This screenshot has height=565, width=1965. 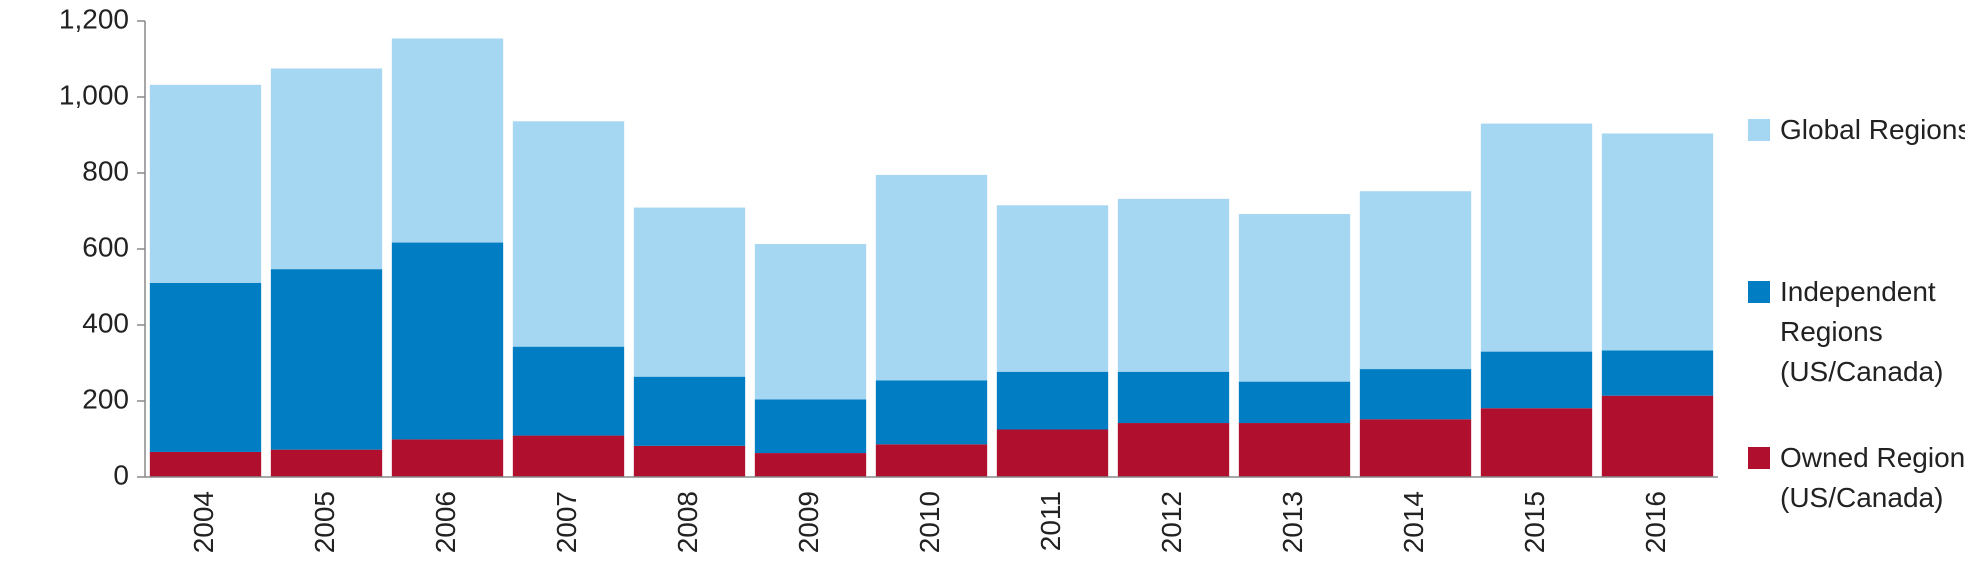 What do you see at coordinates (203, 522) in the screenshot?
I see `x-tick-label: 2004` at bounding box center [203, 522].